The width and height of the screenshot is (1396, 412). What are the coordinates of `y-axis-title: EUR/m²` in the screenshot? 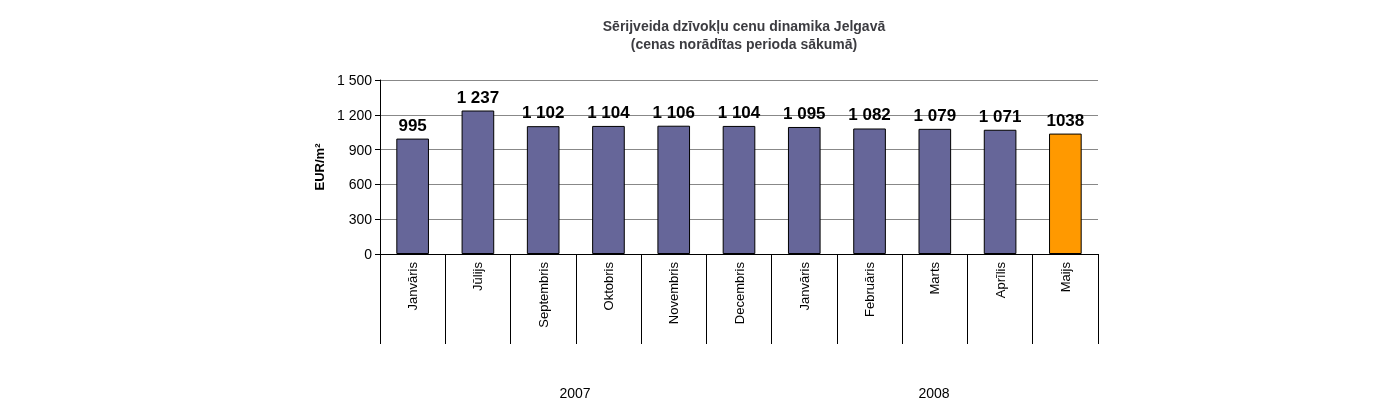 It's located at (320, 166).